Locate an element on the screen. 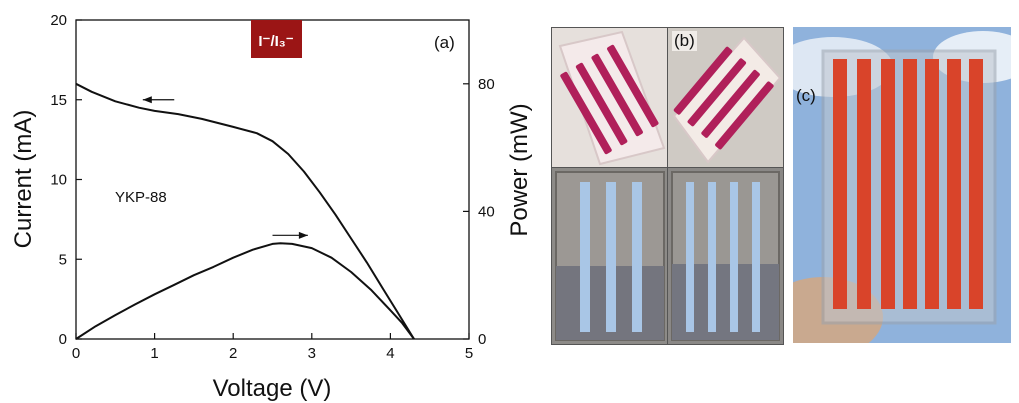 Image resolution: width=1019 pixels, height=403 pixels. y-tick-label: 20 is located at coordinates (58, 20).